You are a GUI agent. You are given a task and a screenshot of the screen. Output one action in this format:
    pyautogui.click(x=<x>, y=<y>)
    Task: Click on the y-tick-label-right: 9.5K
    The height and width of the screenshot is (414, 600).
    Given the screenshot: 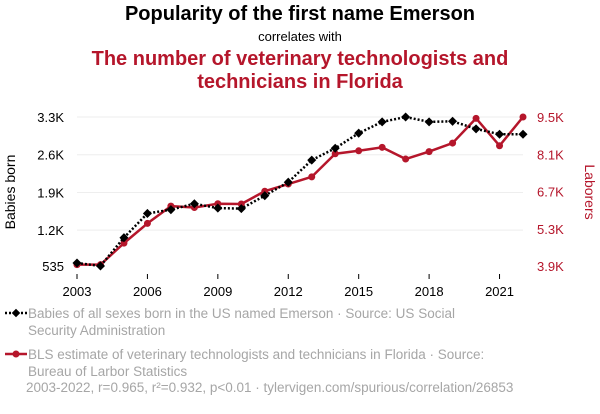 What is the action you would take?
    pyautogui.click(x=550, y=117)
    